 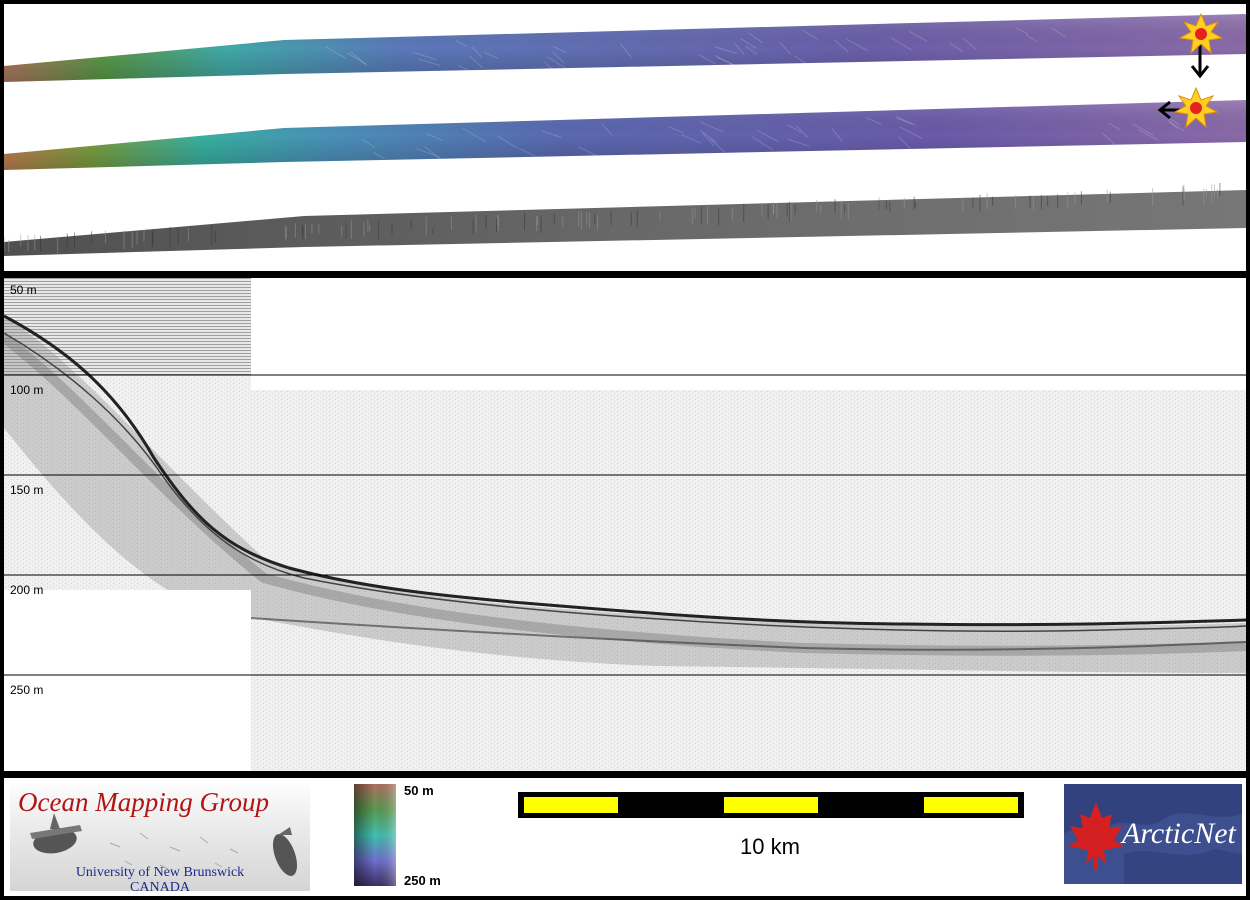 I want to click on depth-tick-label: 50 m, so click(x=23, y=290).